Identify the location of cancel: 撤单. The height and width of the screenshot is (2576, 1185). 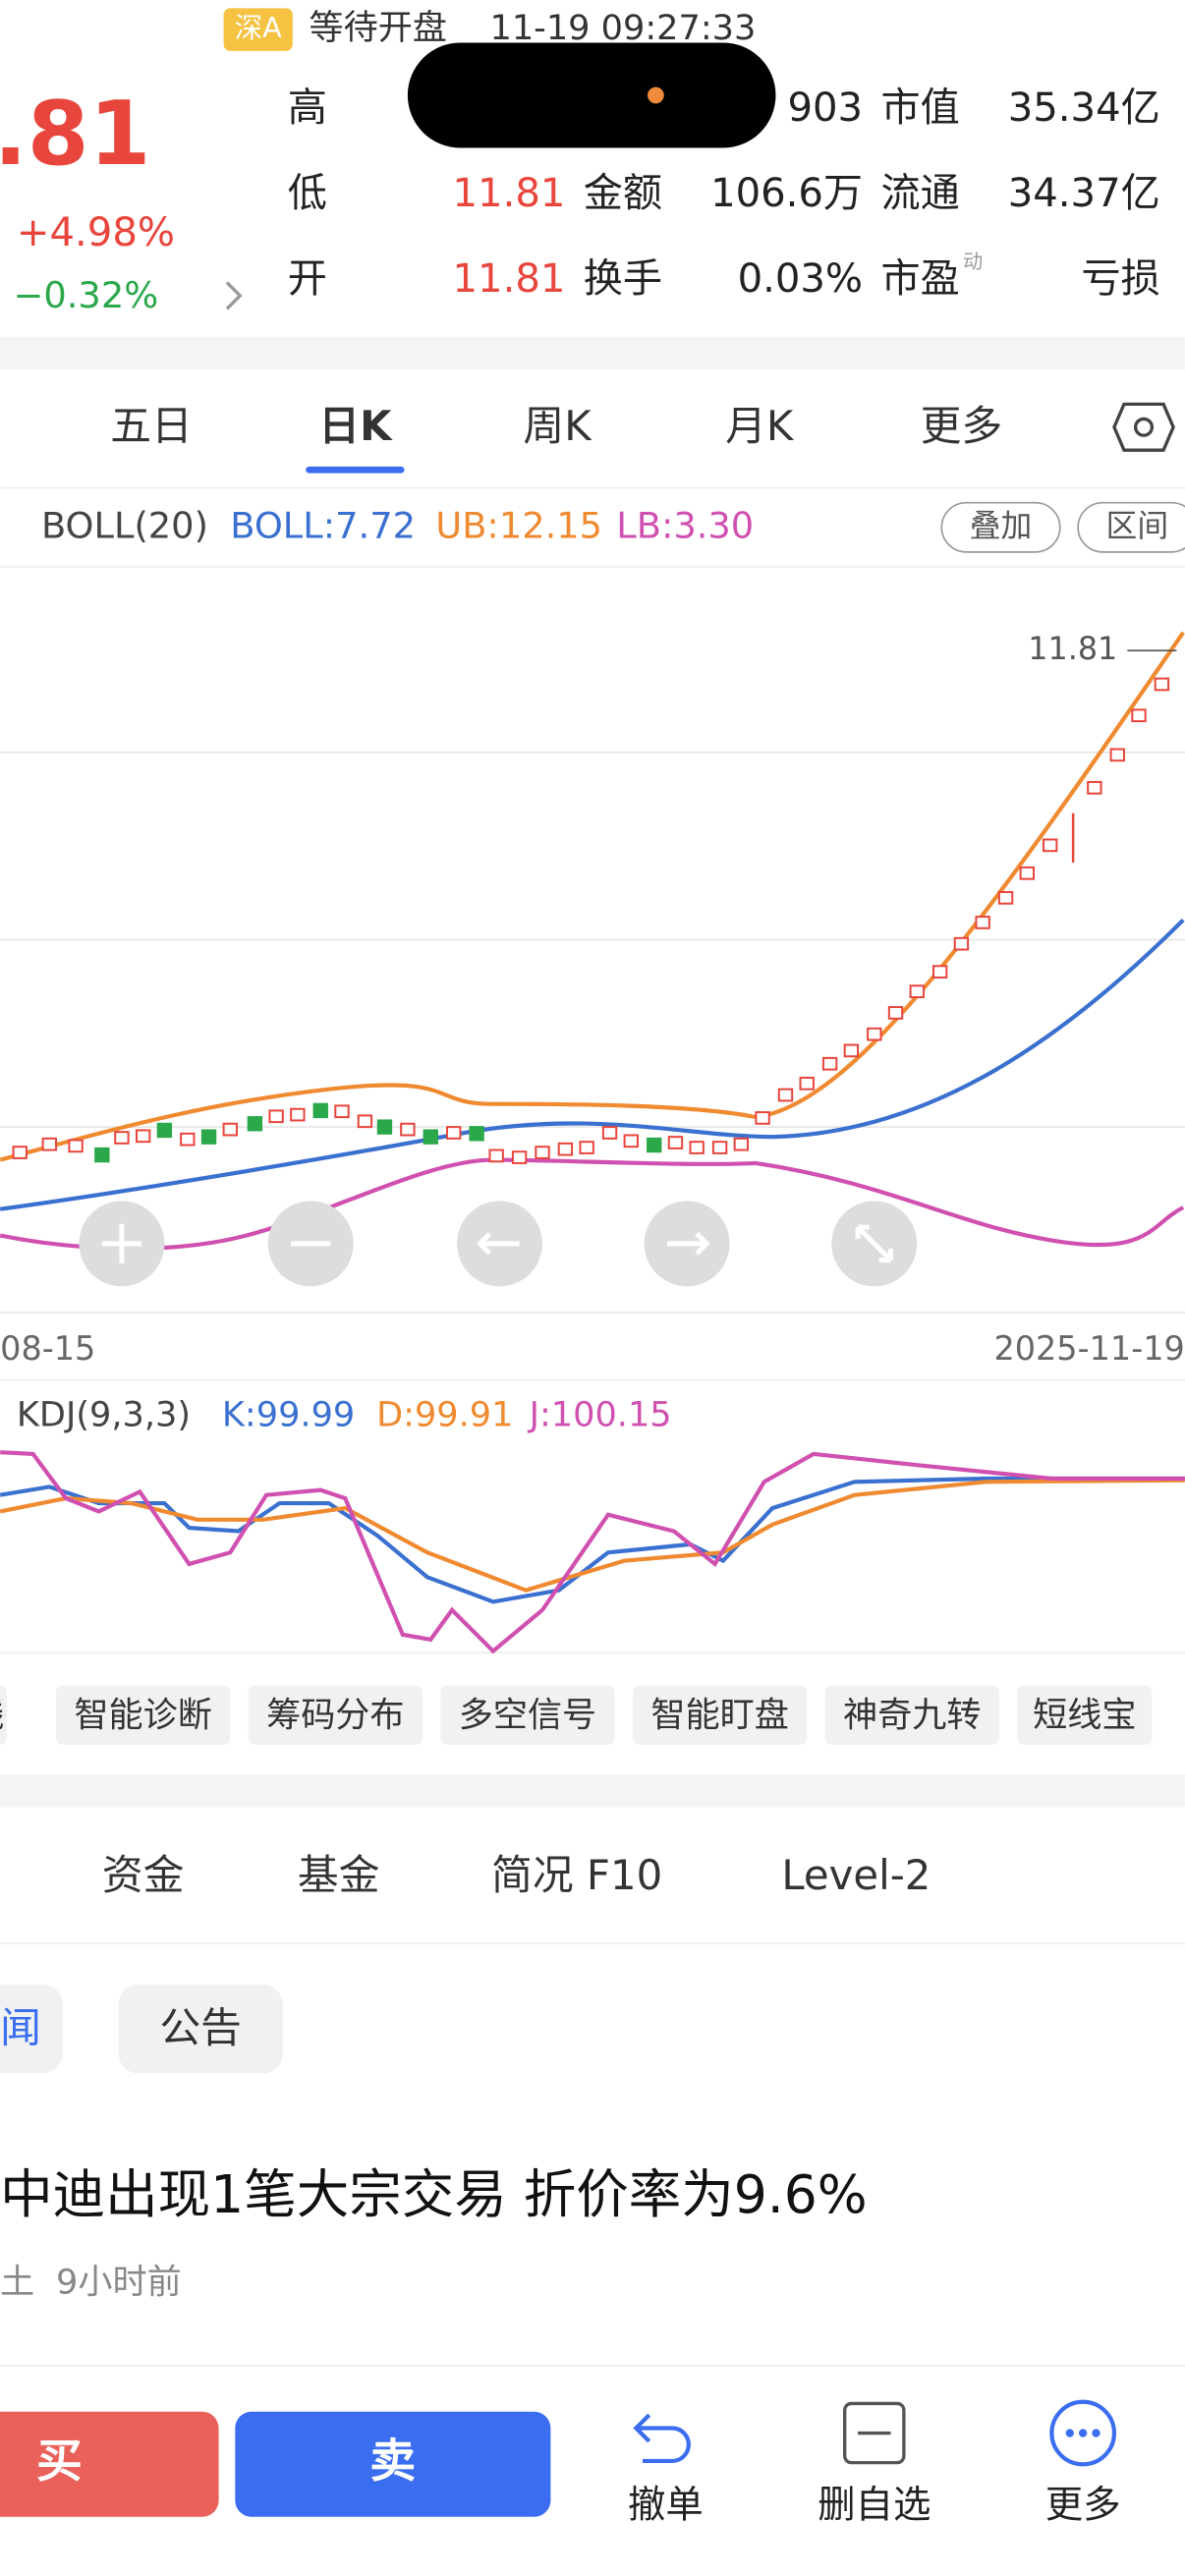
(666, 2505).